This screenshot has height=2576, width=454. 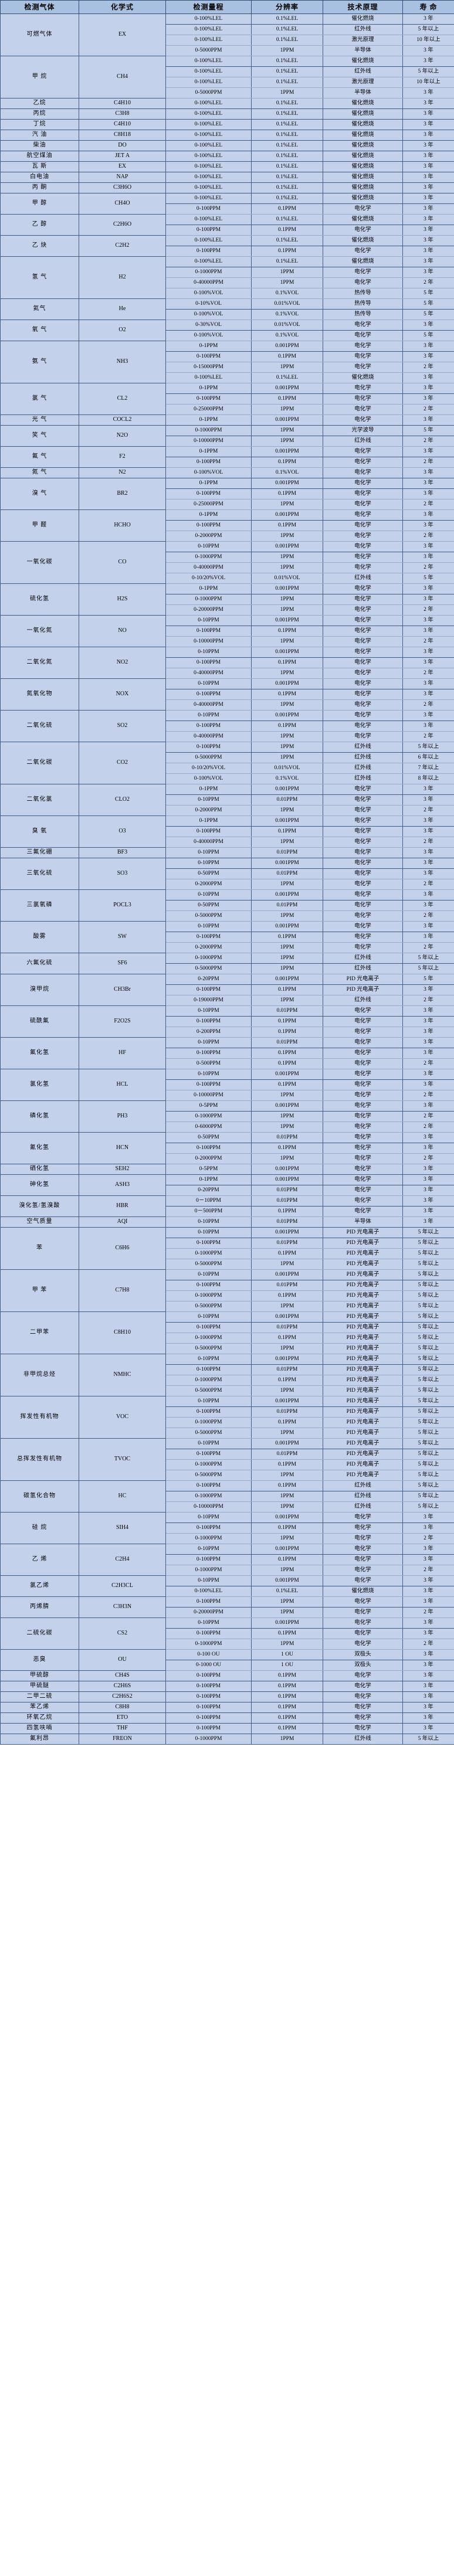 I want to click on cell-range: 0-10000PPM, so click(x=208, y=1507).